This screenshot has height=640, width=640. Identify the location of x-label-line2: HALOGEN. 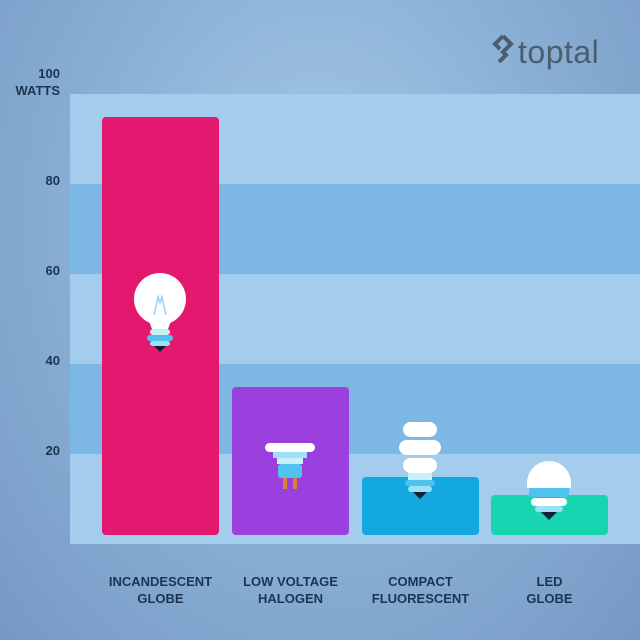
(290, 598).